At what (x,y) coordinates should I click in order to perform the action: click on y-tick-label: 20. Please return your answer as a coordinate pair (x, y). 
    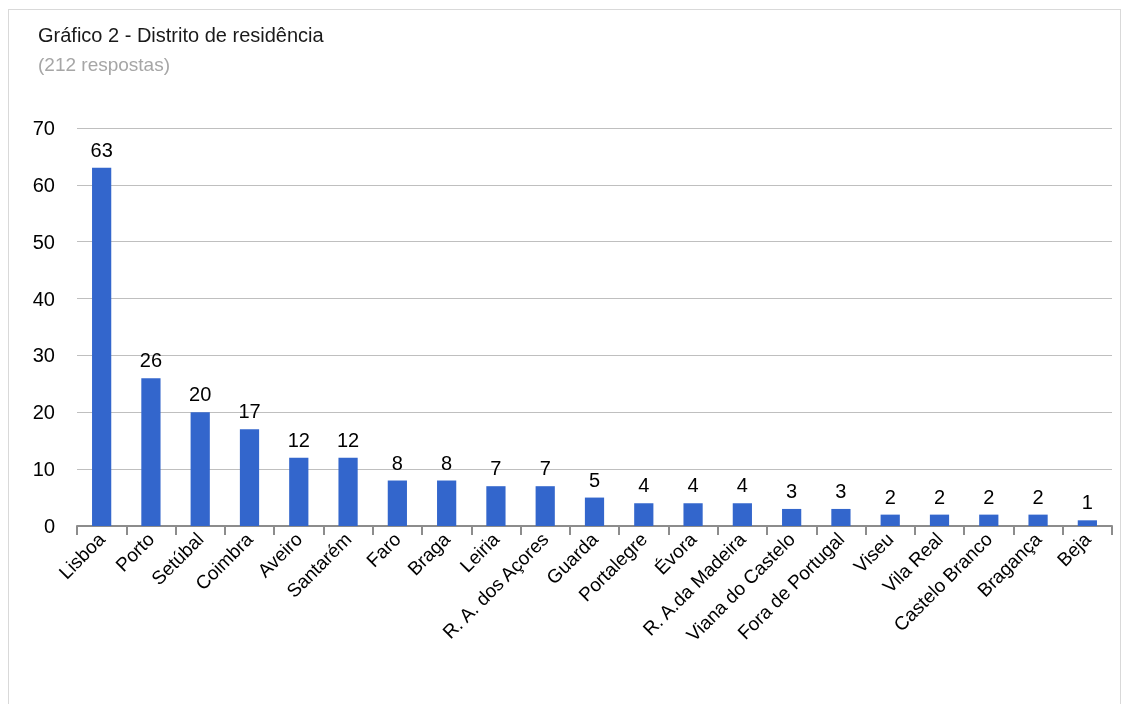
    Looking at the image, I should click on (43, 412).